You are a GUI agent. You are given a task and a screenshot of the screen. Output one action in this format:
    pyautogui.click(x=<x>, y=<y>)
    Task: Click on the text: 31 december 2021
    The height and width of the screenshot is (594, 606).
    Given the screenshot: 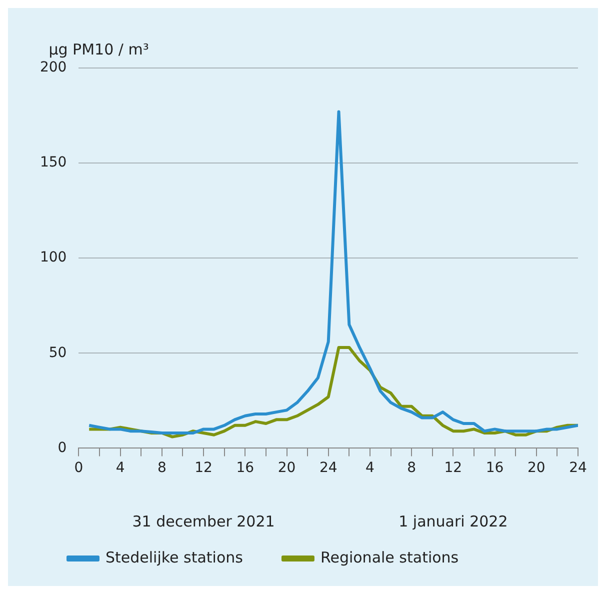 What is the action you would take?
    pyautogui.click(x=203, y=521)
    